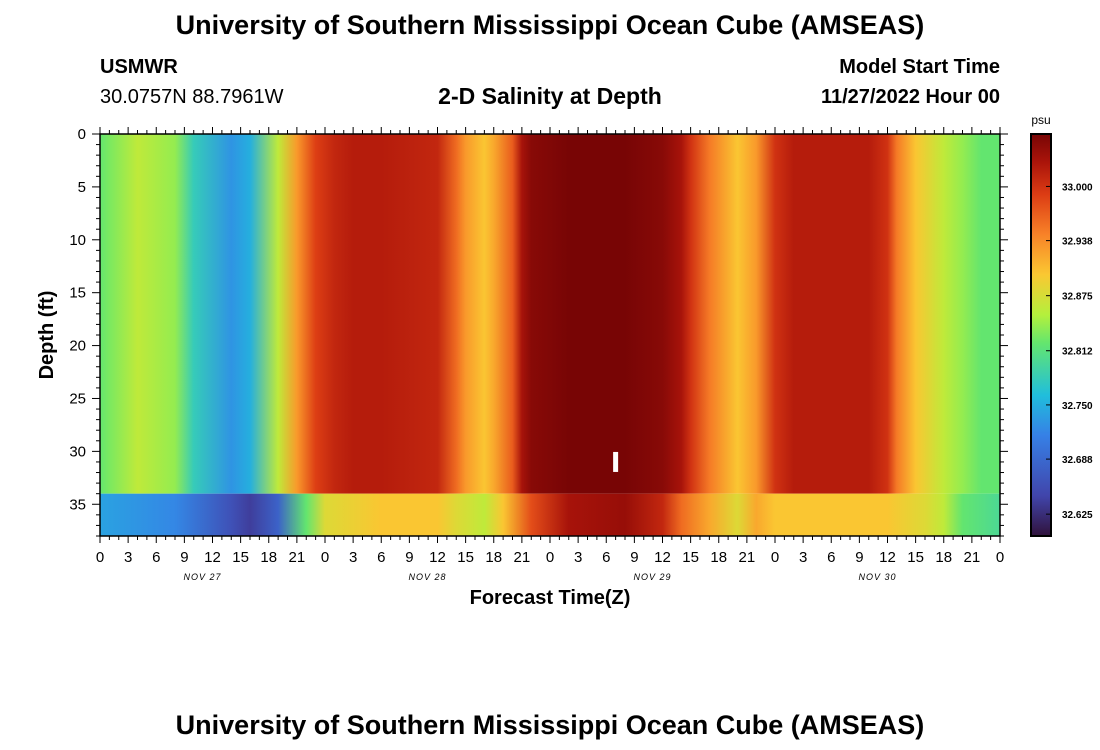  Describe the element at coordinates (910, 97) in the screenshot. I see `model-start-value: 11/27/2022 Hour 00` at that location.